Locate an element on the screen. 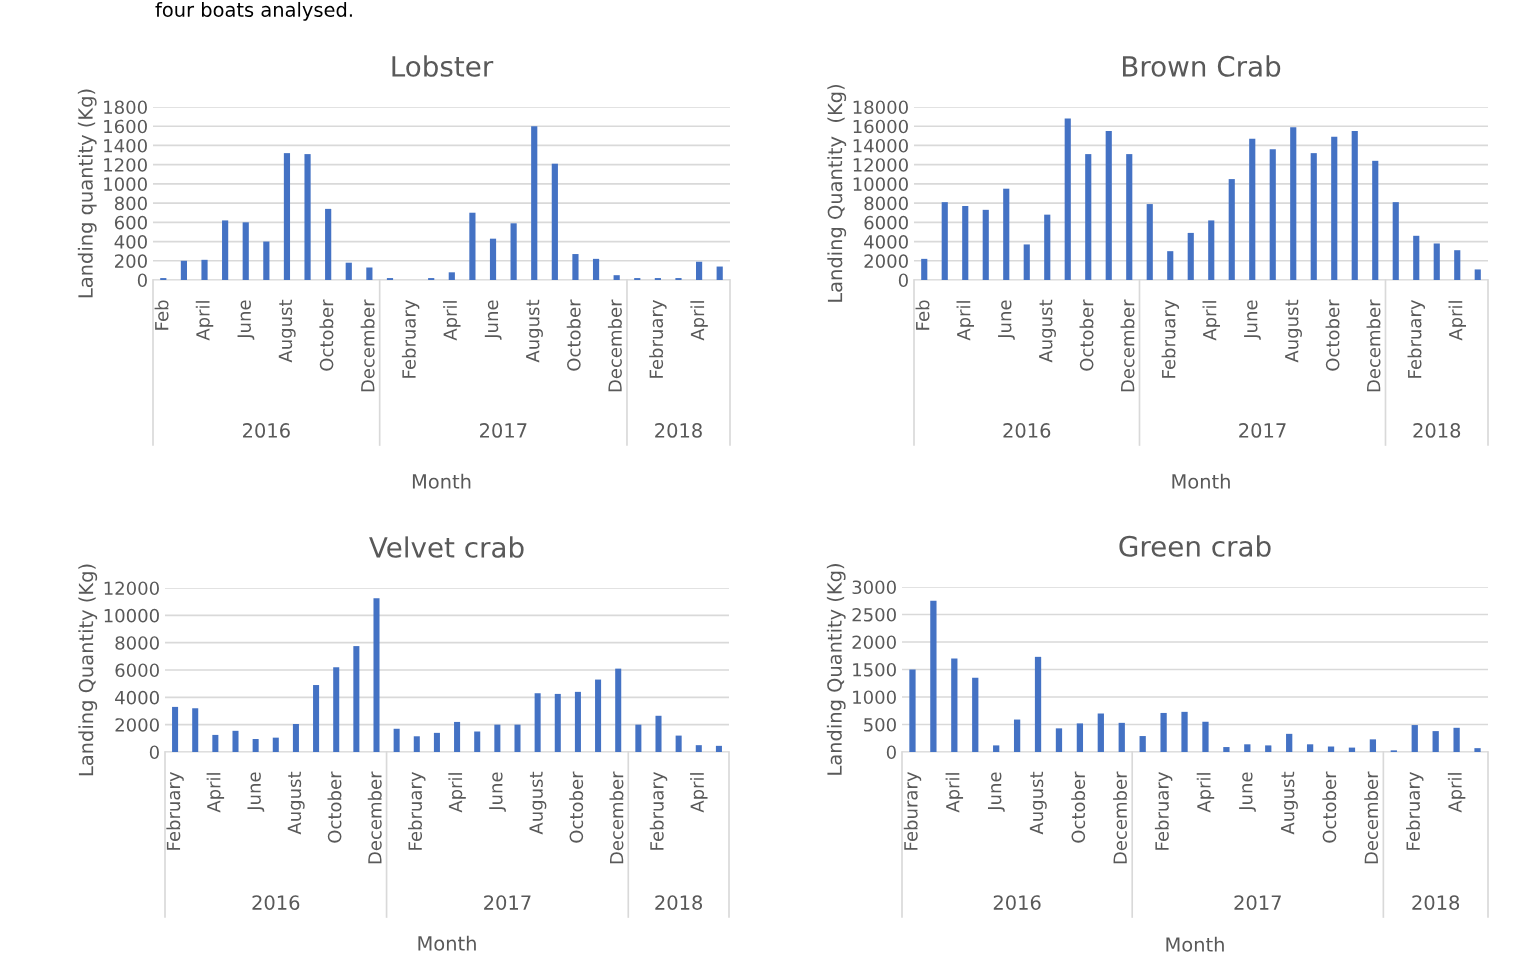  text: 2017 is located at coordinates (503, 430).